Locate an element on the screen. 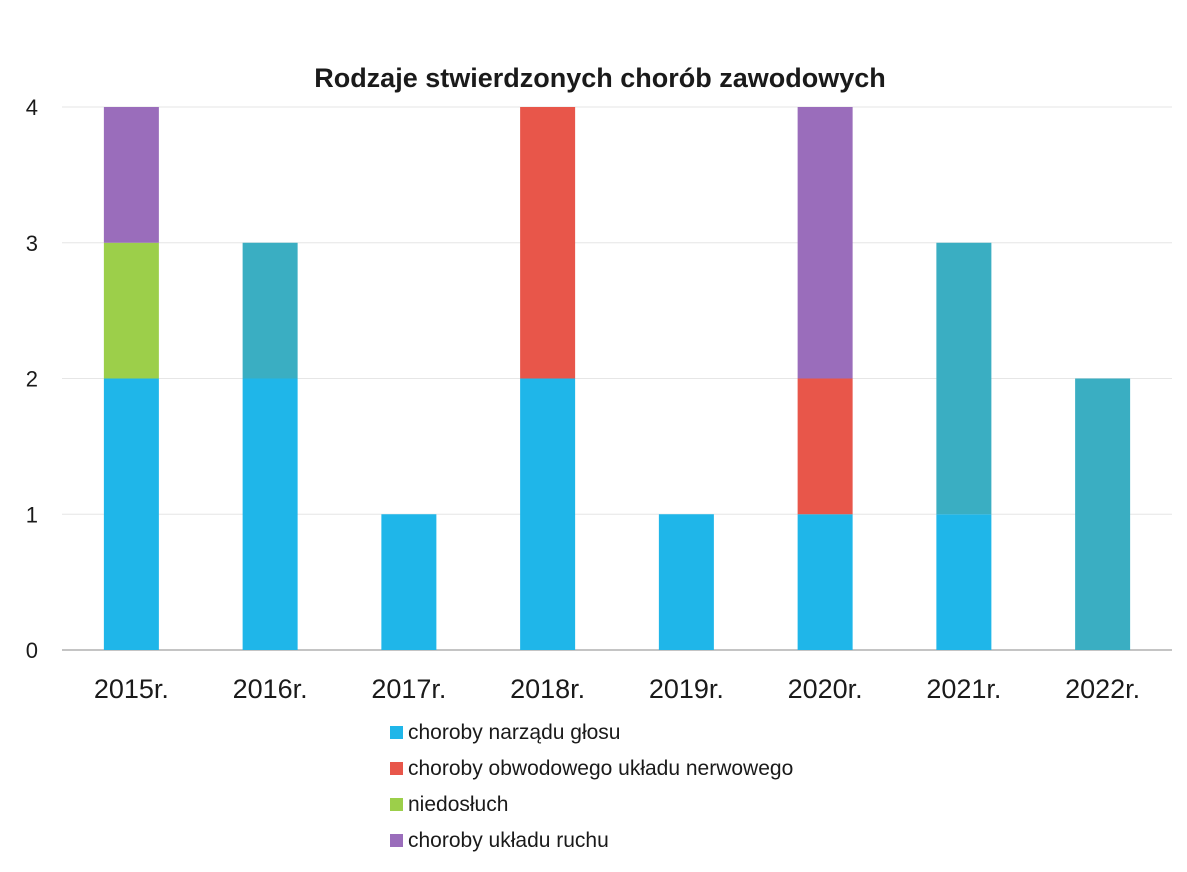 This screenshot has width=1187, height=872. legend-label: choroby obwodowego układu nerwowego is located at coordinates (600, 768).